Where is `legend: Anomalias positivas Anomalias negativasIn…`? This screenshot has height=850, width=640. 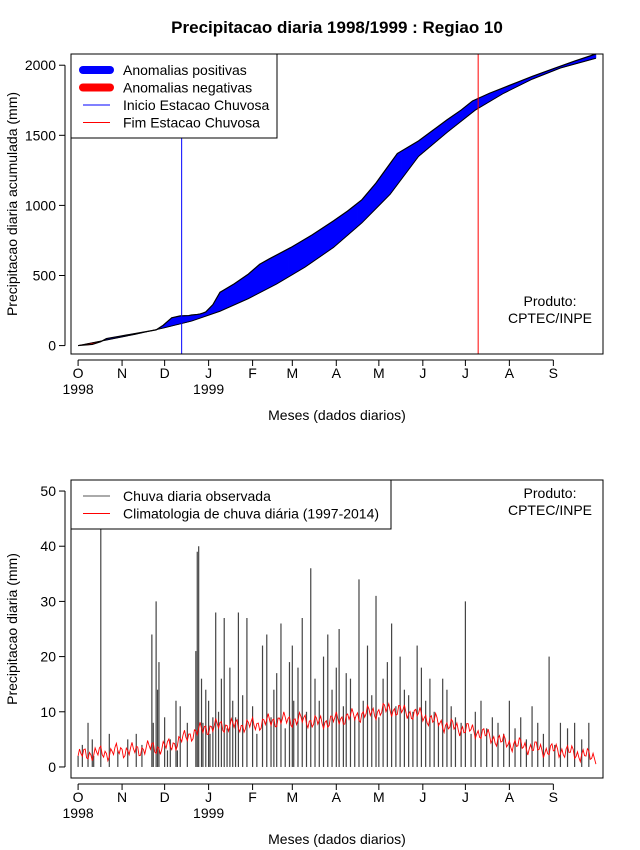
legend: Anomalias positivas Anomalias negativasIn… is located at coordinates (174, 96).